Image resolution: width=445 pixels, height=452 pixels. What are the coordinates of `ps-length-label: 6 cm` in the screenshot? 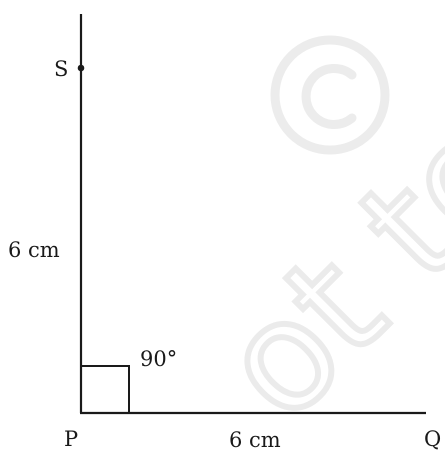 It's located at (34, 250).